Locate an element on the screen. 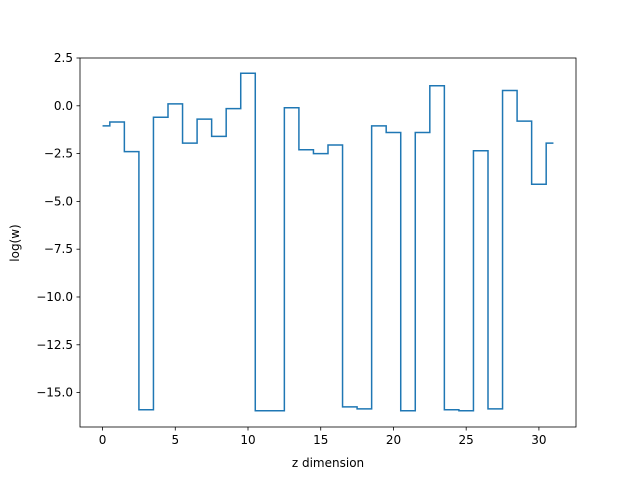 The image size is (640, 480). y-tick-label: −15.0 is located at coordinates (54, 393).